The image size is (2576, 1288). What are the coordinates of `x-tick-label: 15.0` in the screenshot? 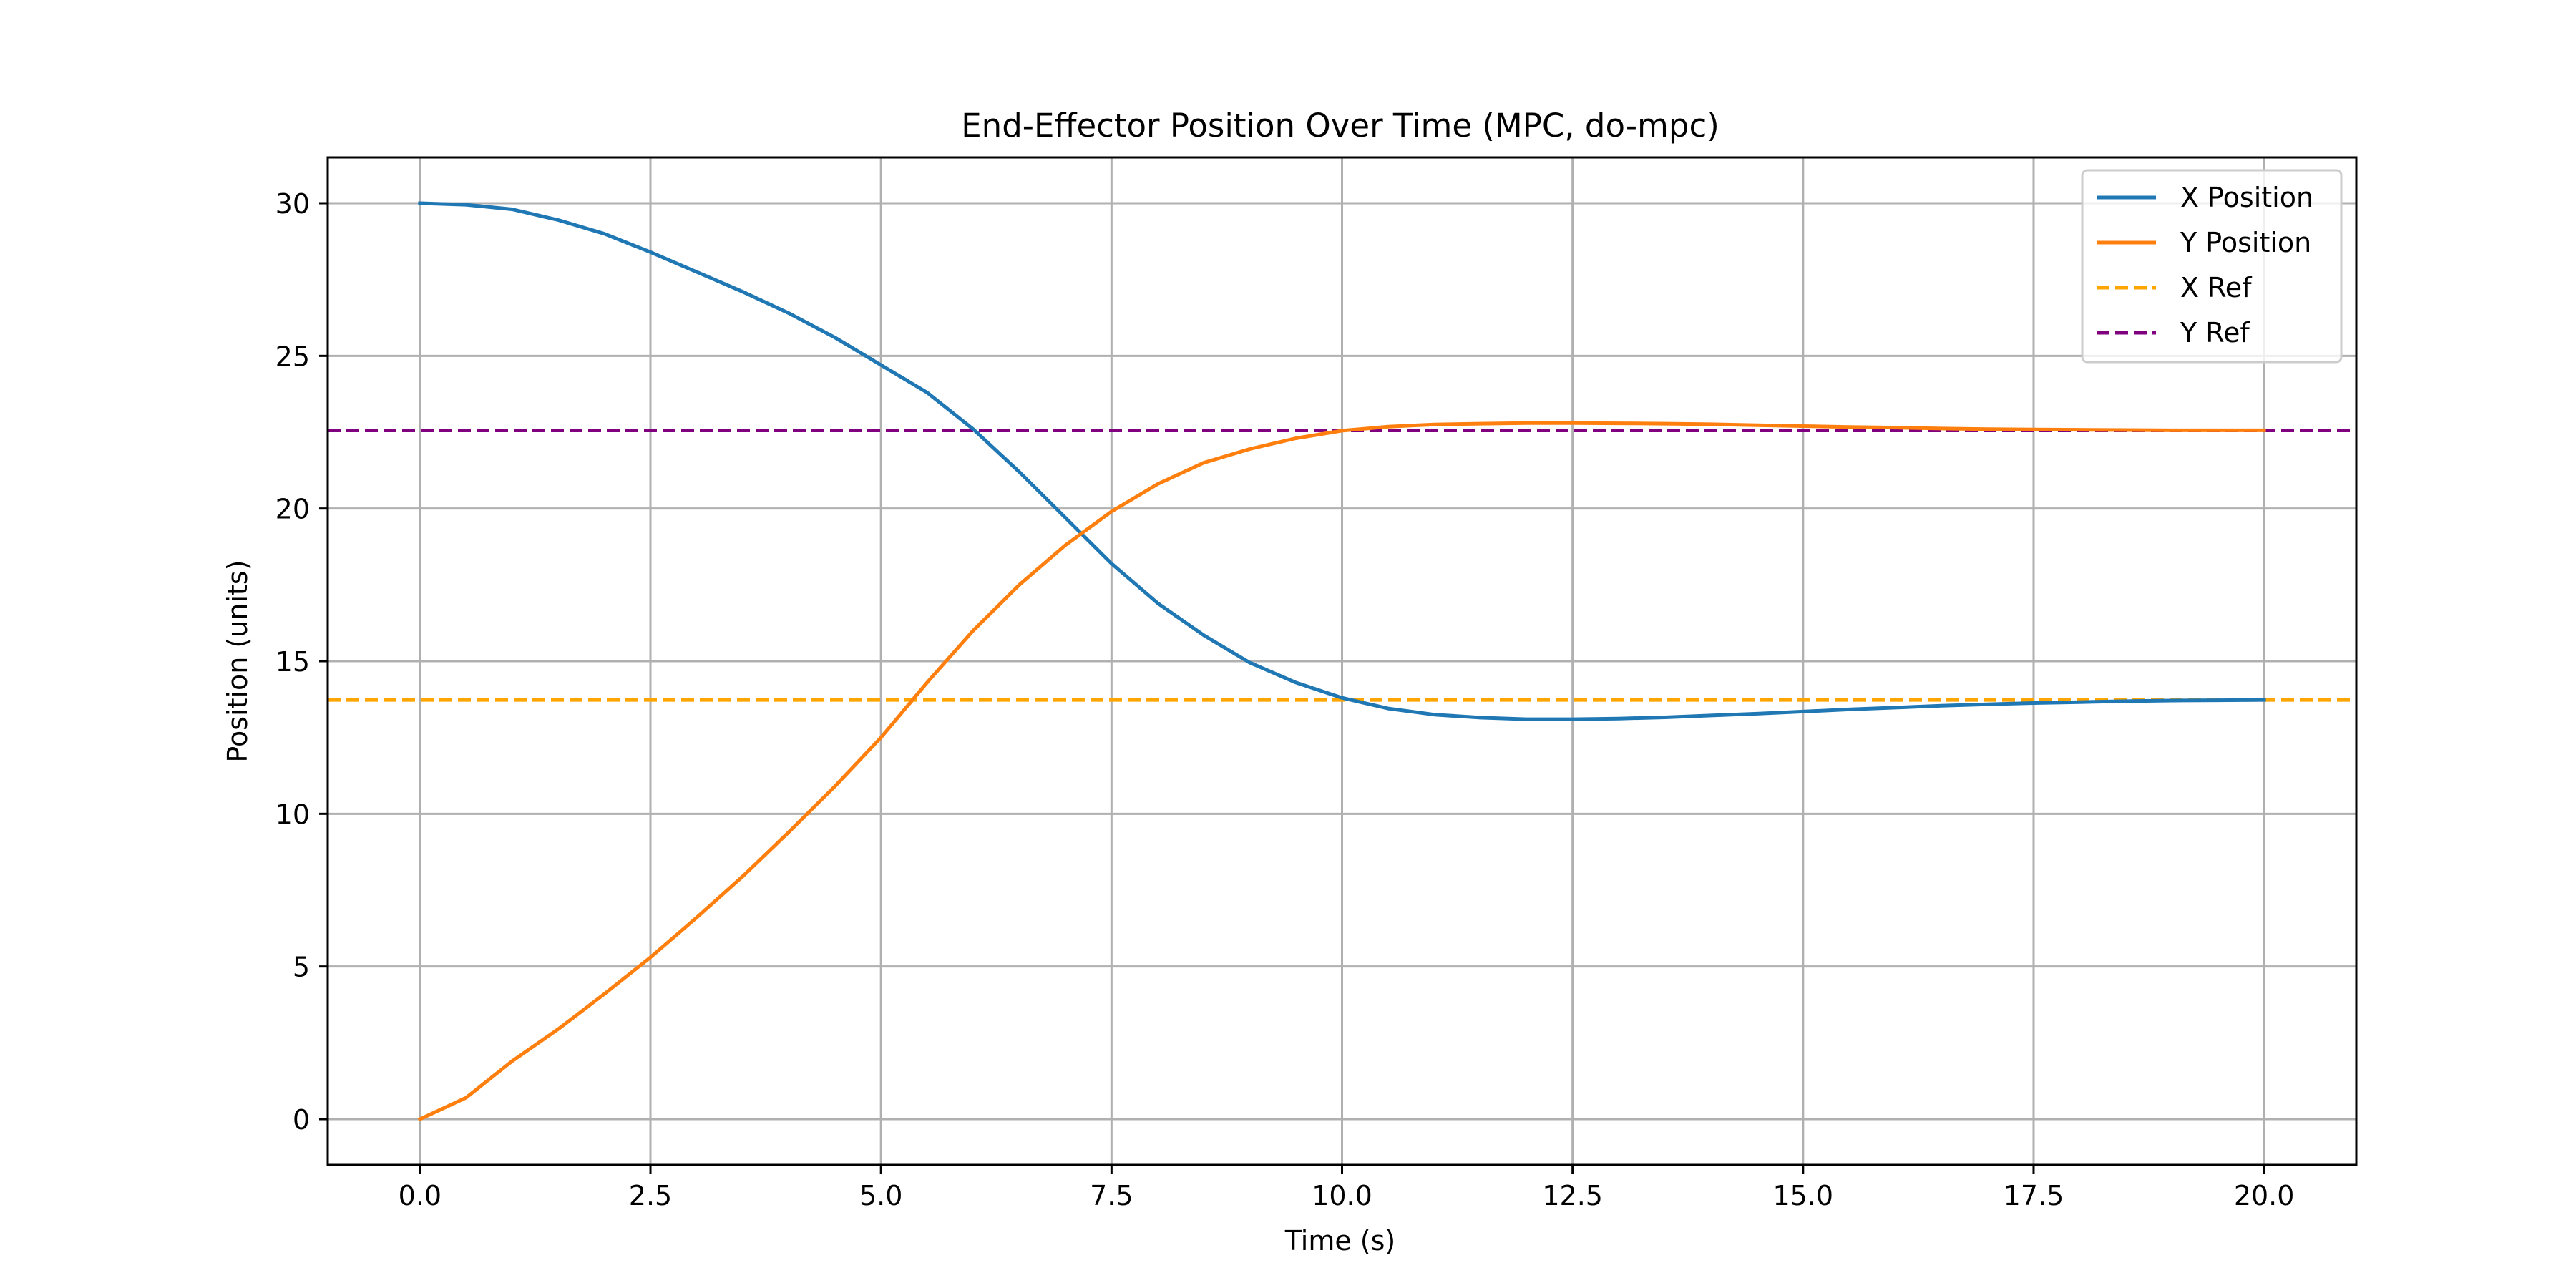 It's located at (1803, 1195).